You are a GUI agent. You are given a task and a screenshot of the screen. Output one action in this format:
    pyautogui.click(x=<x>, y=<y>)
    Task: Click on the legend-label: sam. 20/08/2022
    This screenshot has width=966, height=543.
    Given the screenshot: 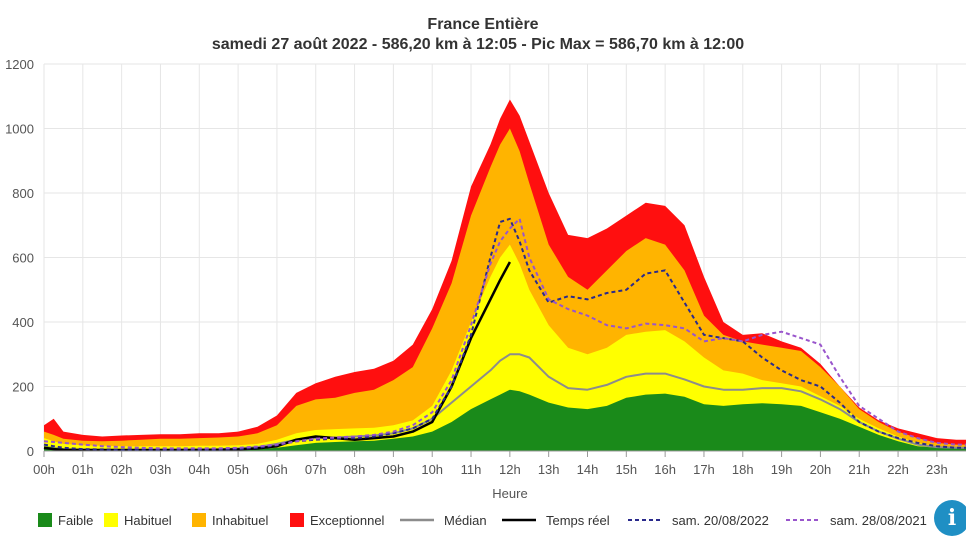 What is the action you would take?
    pyautogui.click(x=720, y=520)
    